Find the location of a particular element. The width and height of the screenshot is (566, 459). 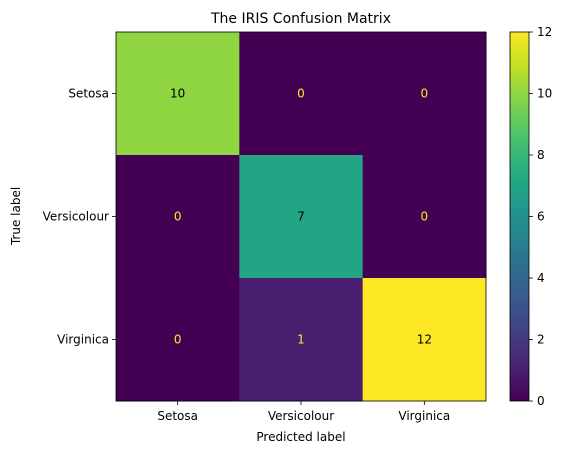

cell-value-r0-c1: 0 is located at coordinates (301, 94).